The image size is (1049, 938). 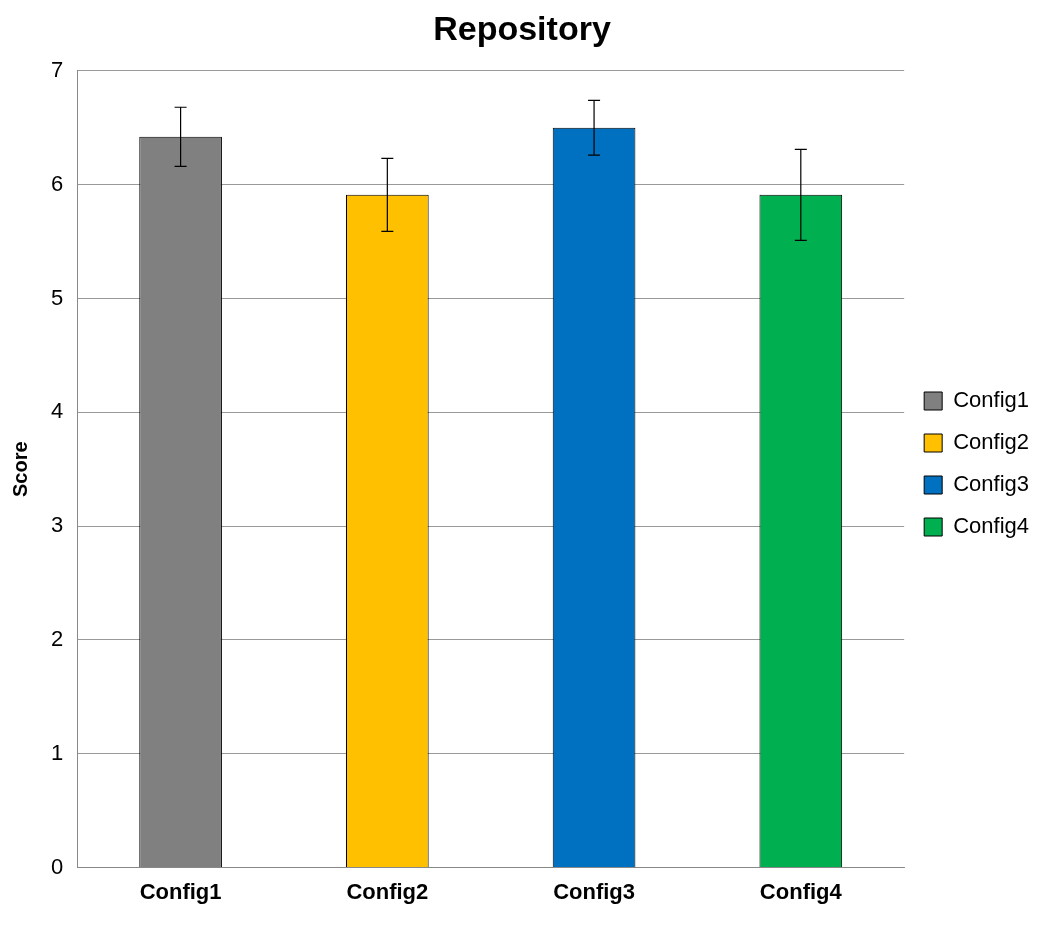 I want to click on y-tick-label: 6, so click(x=57, y=183).